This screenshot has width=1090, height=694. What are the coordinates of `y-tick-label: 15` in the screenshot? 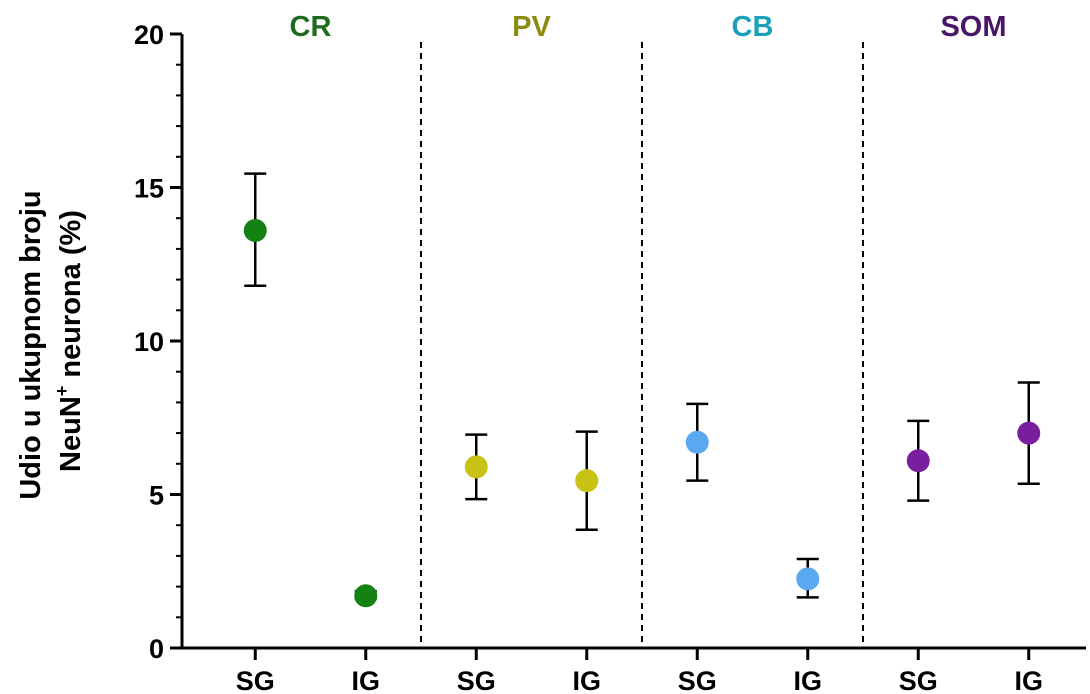 It's located at (149, 189).